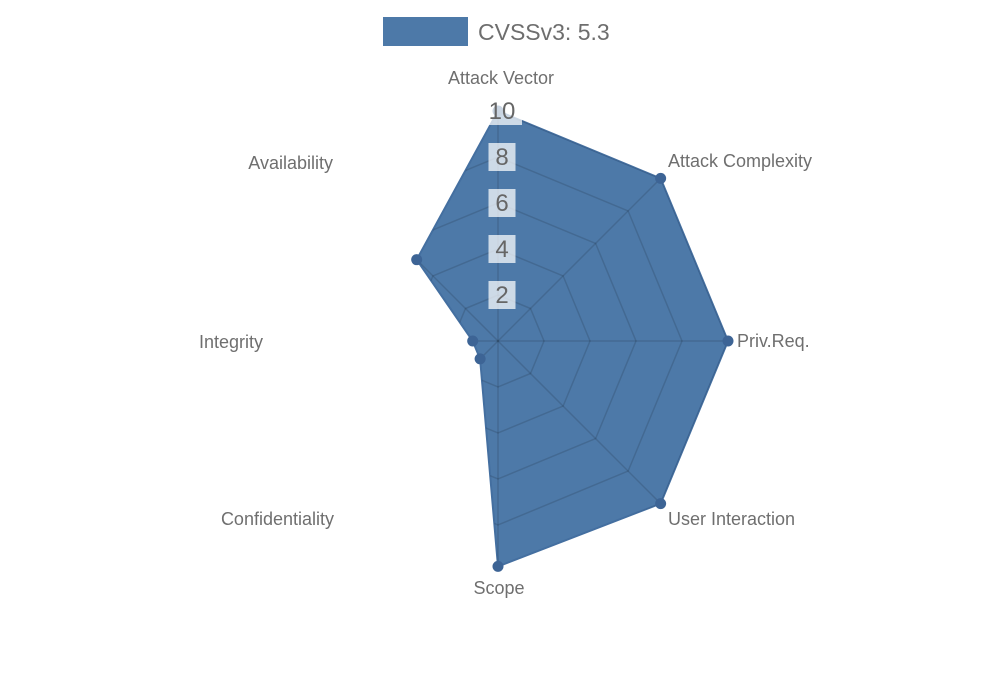 This screenshot has width=1000, height=700. I want to click on legend-label: CVSSv3: 5.3, so click(544, 32).